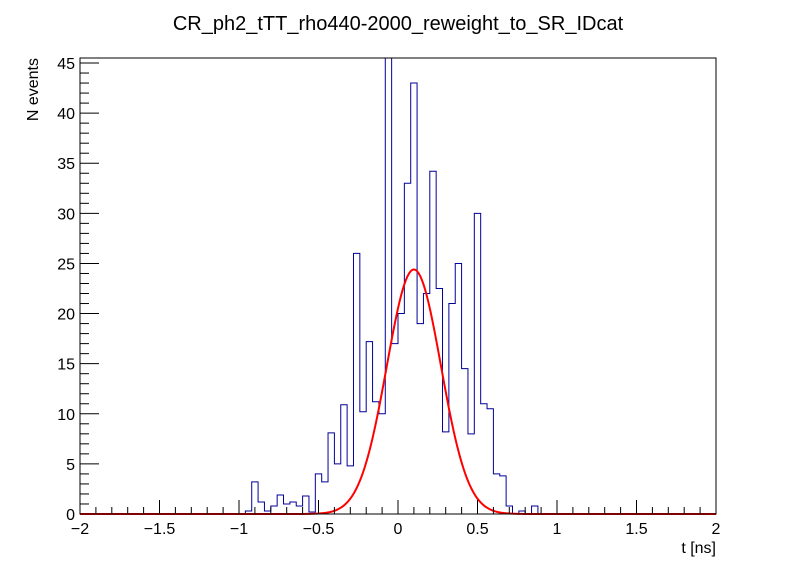 The width and height of the screenshot is (796, 572). Describe the element at coordinates (80, 529) in the screenshot. I see `x-tick-label: −2` at that location.